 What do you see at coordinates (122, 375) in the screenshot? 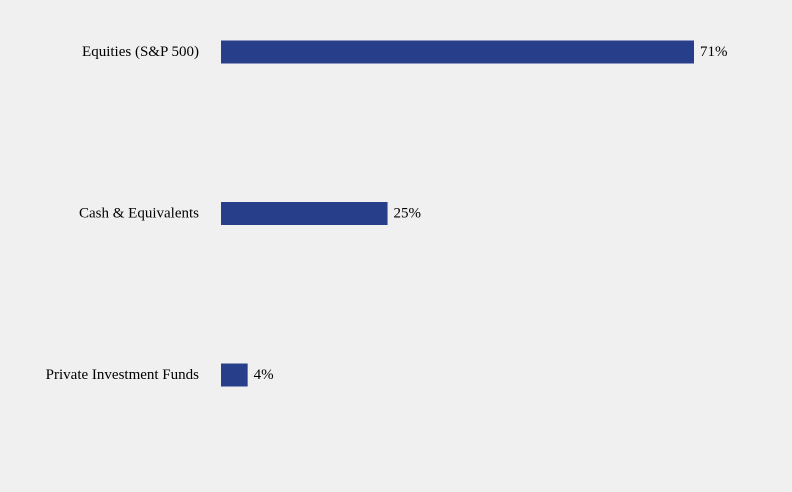
I see `category-label-2: Private Investment Funds` at bounding box center [122, 375].